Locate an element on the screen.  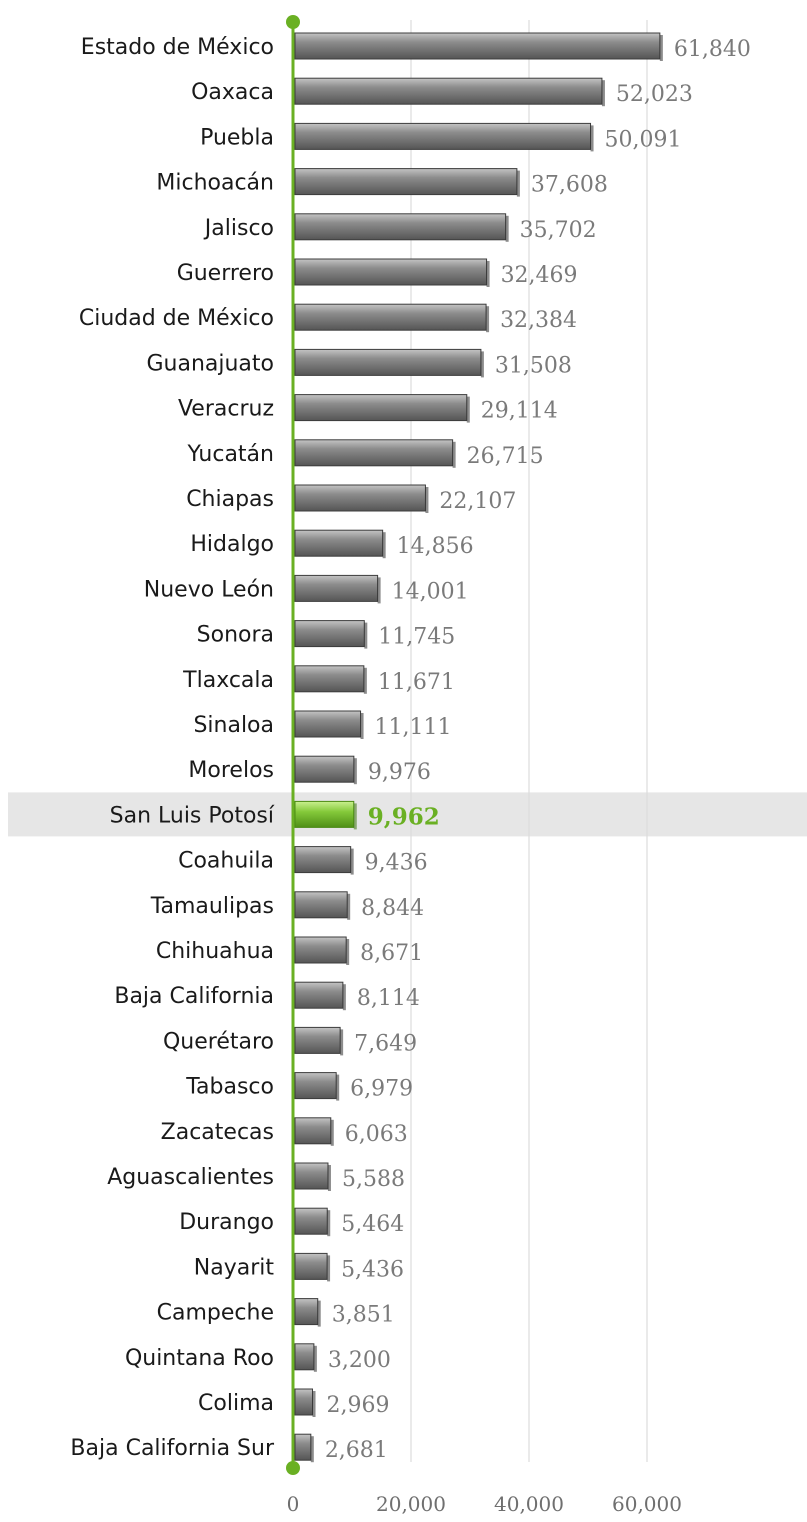
bar-edge-yucatan is located at coordinates (454, 454).